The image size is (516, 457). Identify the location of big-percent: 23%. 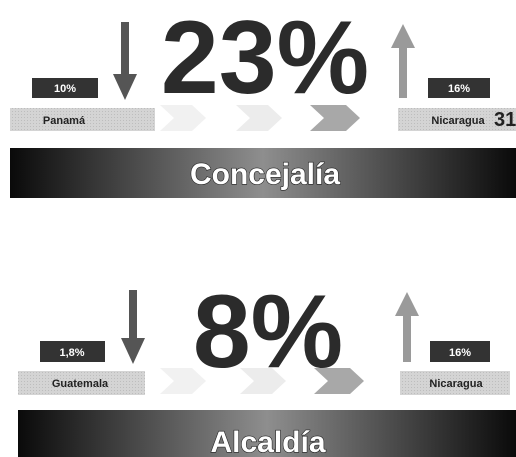
(265, 58).